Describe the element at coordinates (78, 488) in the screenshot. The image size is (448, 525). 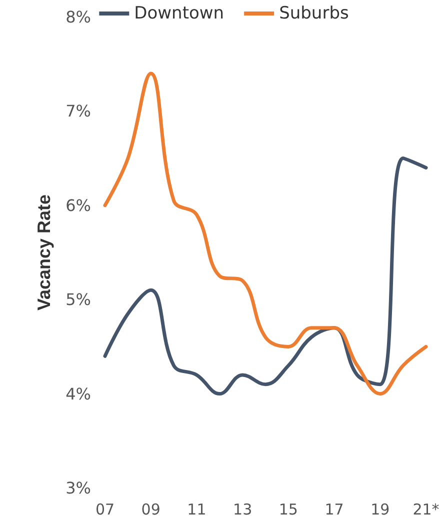
I see `y-tick-label: 3%` at that location.